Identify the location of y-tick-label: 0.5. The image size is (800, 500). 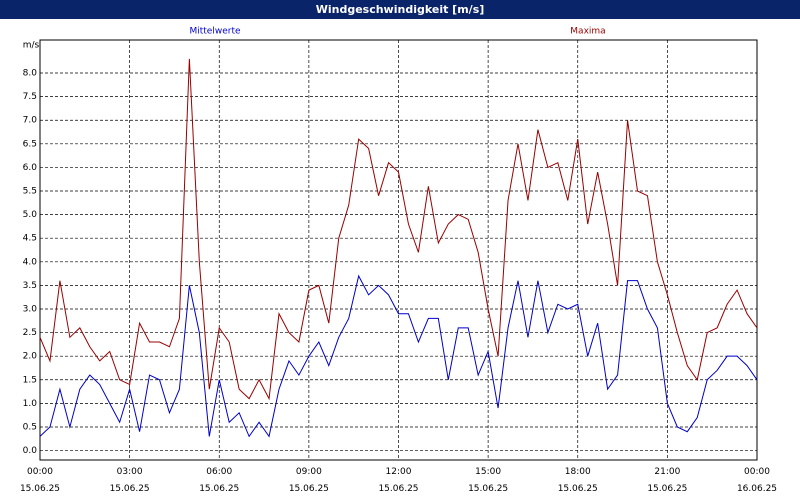
(30, 427).